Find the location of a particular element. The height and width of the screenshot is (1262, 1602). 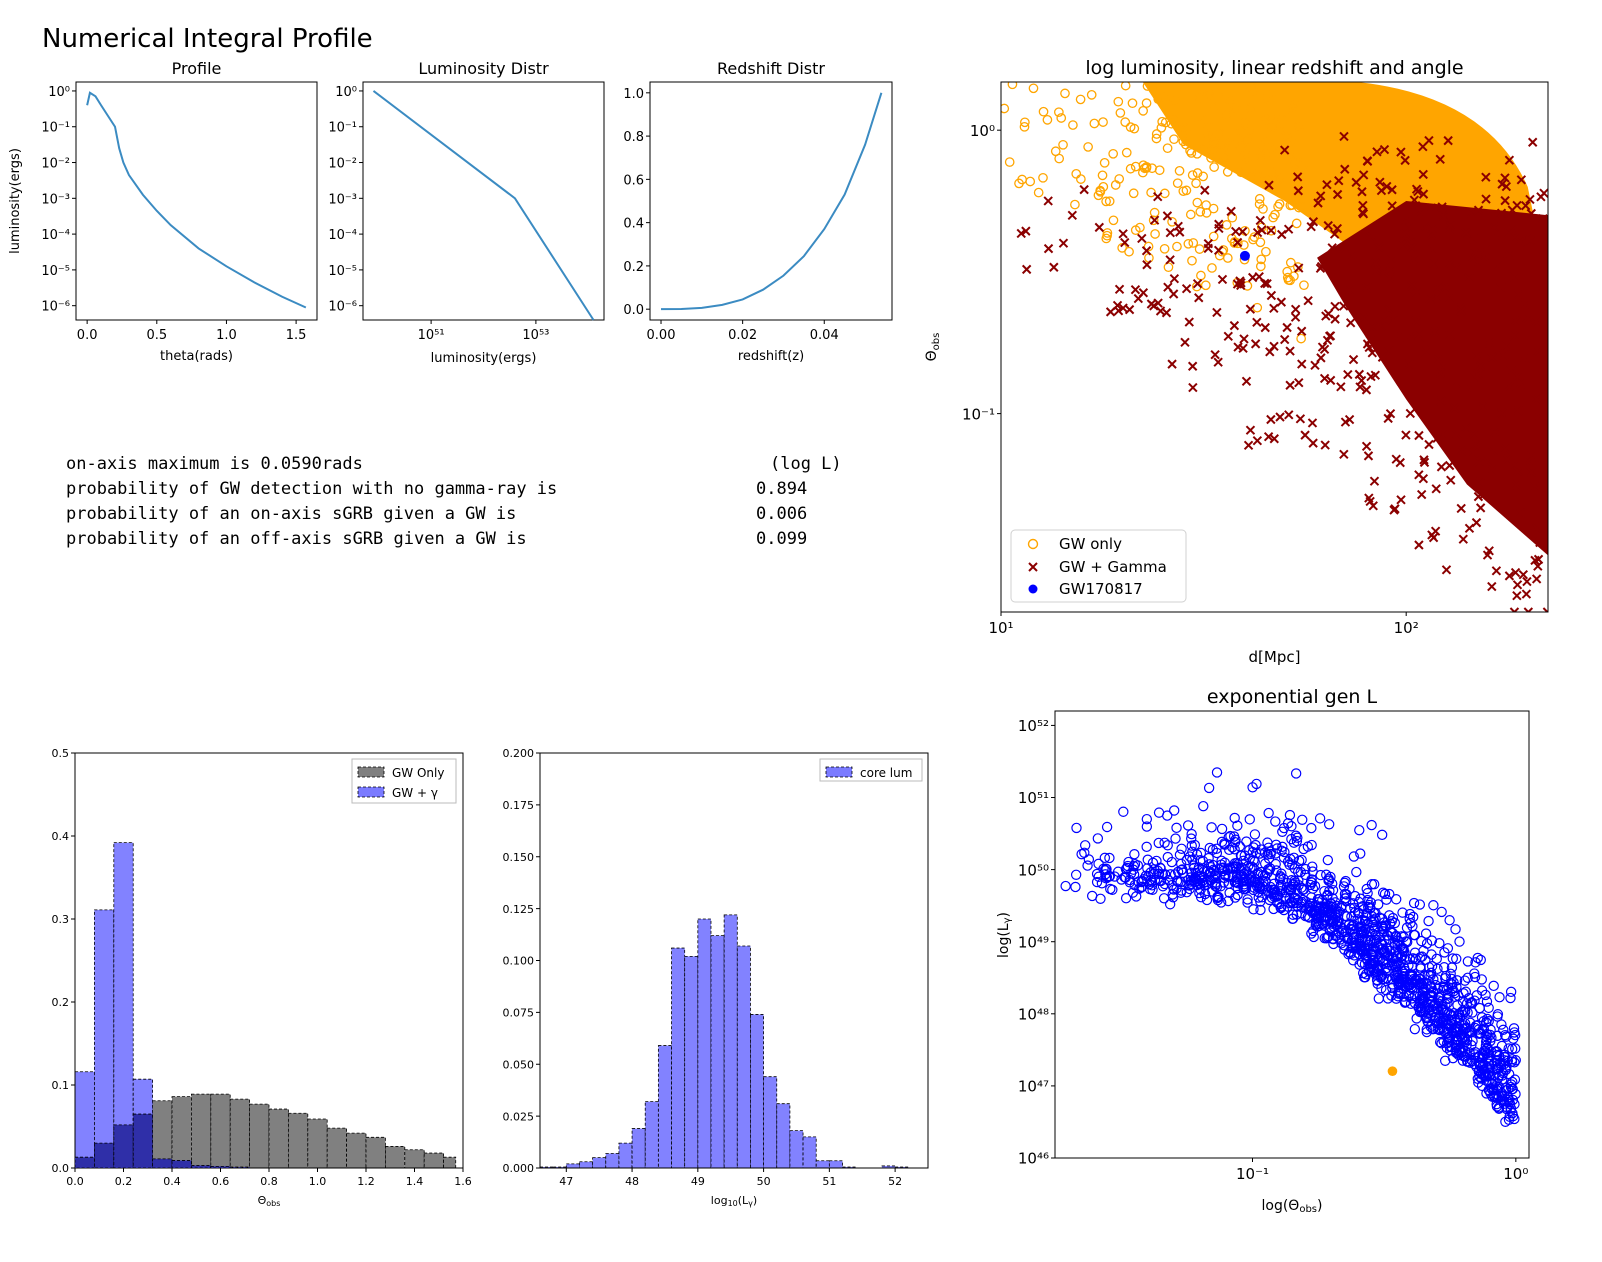

axes-frame is located at coordinates (1274, 347).